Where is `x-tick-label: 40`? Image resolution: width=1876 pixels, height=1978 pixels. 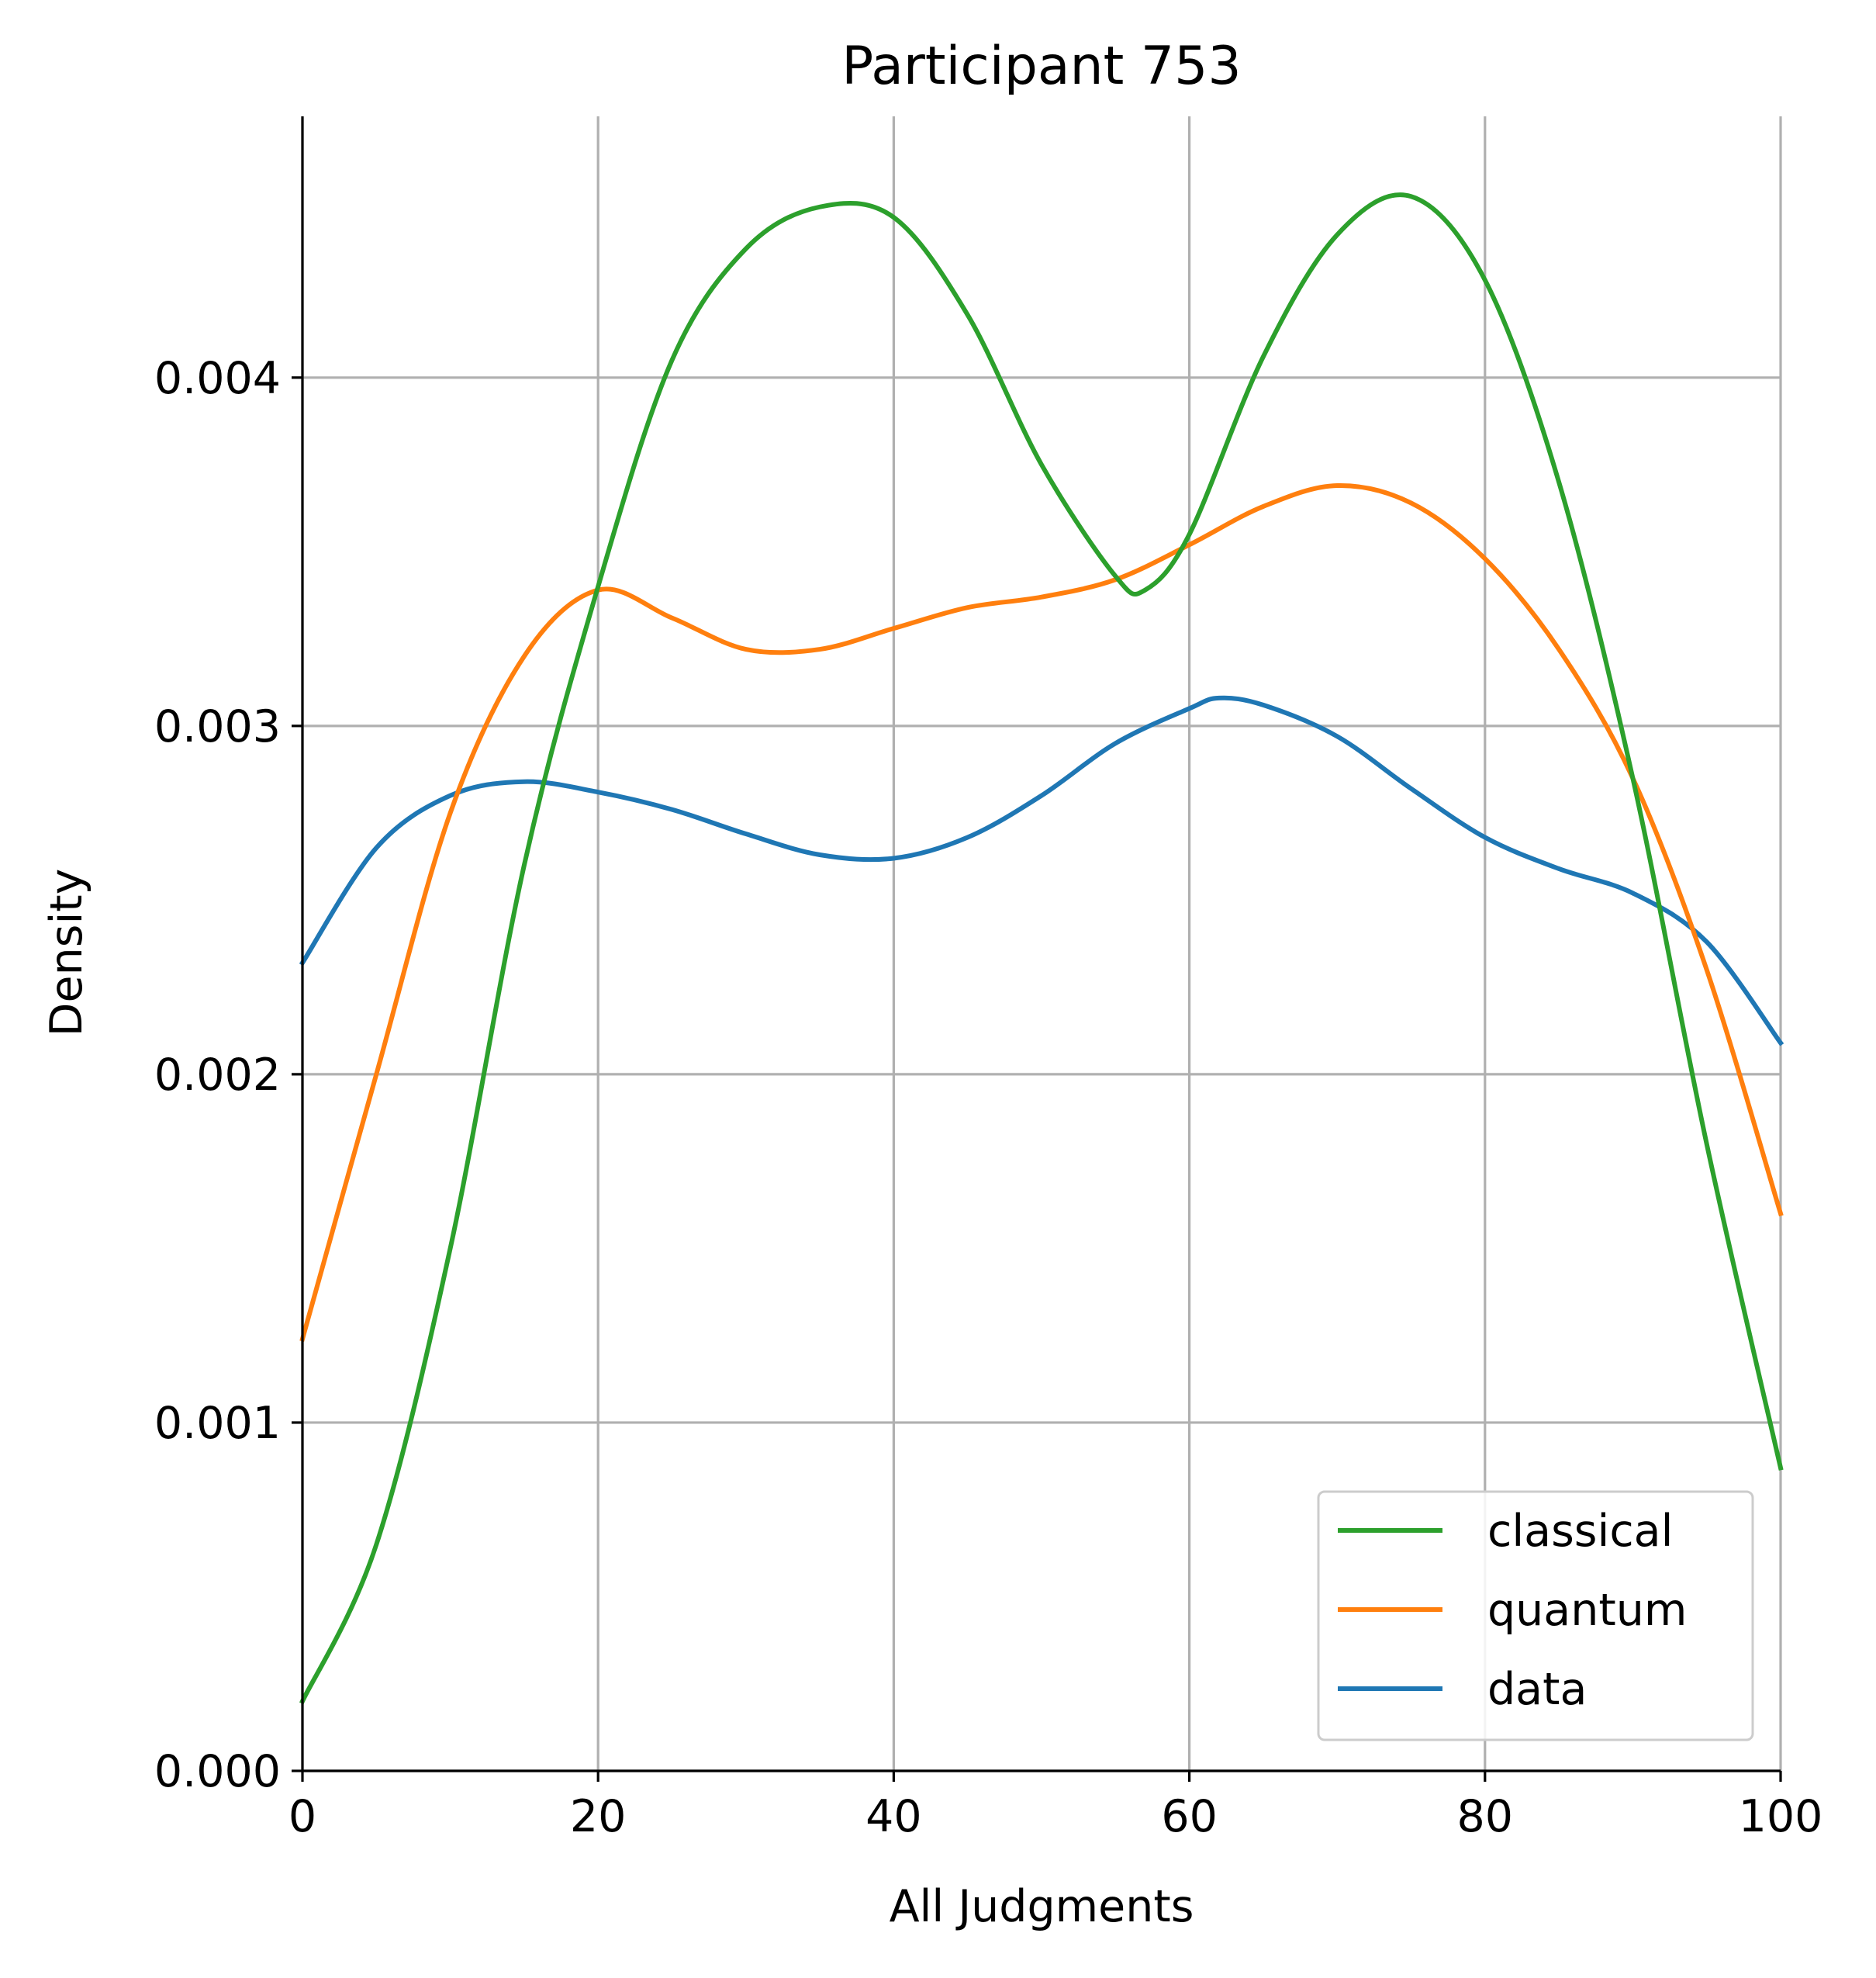 x-tick-label: 40 is located at coordinates (893, 1816).